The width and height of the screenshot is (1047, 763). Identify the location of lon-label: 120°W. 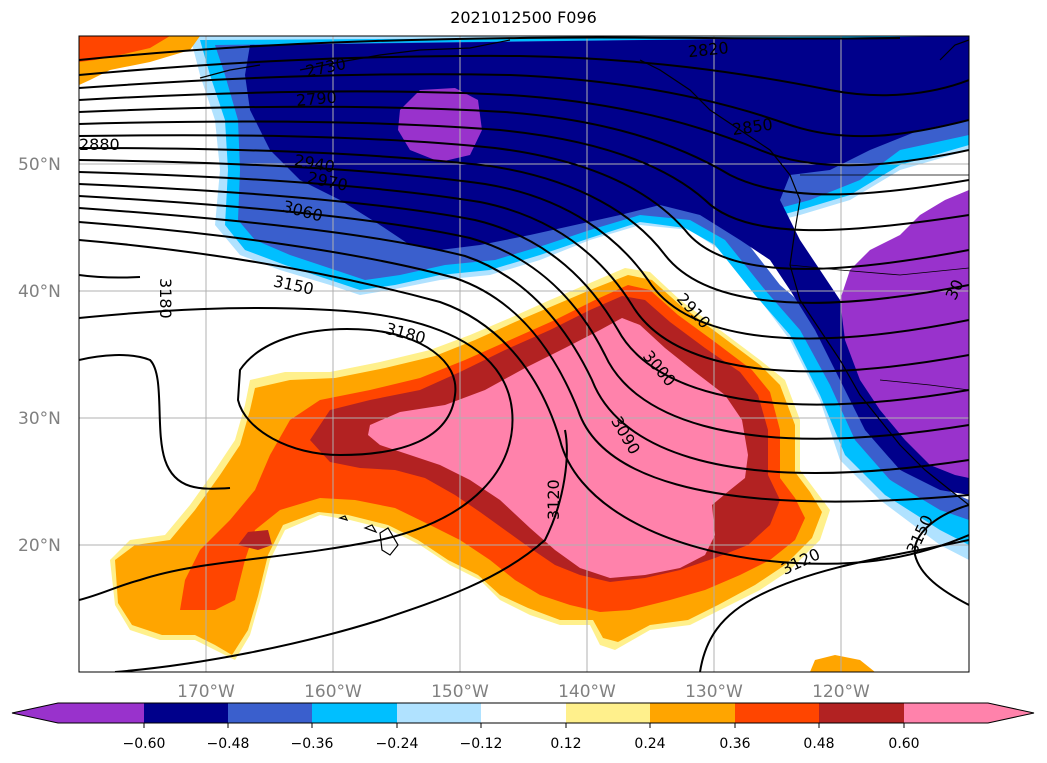
(841, 692).